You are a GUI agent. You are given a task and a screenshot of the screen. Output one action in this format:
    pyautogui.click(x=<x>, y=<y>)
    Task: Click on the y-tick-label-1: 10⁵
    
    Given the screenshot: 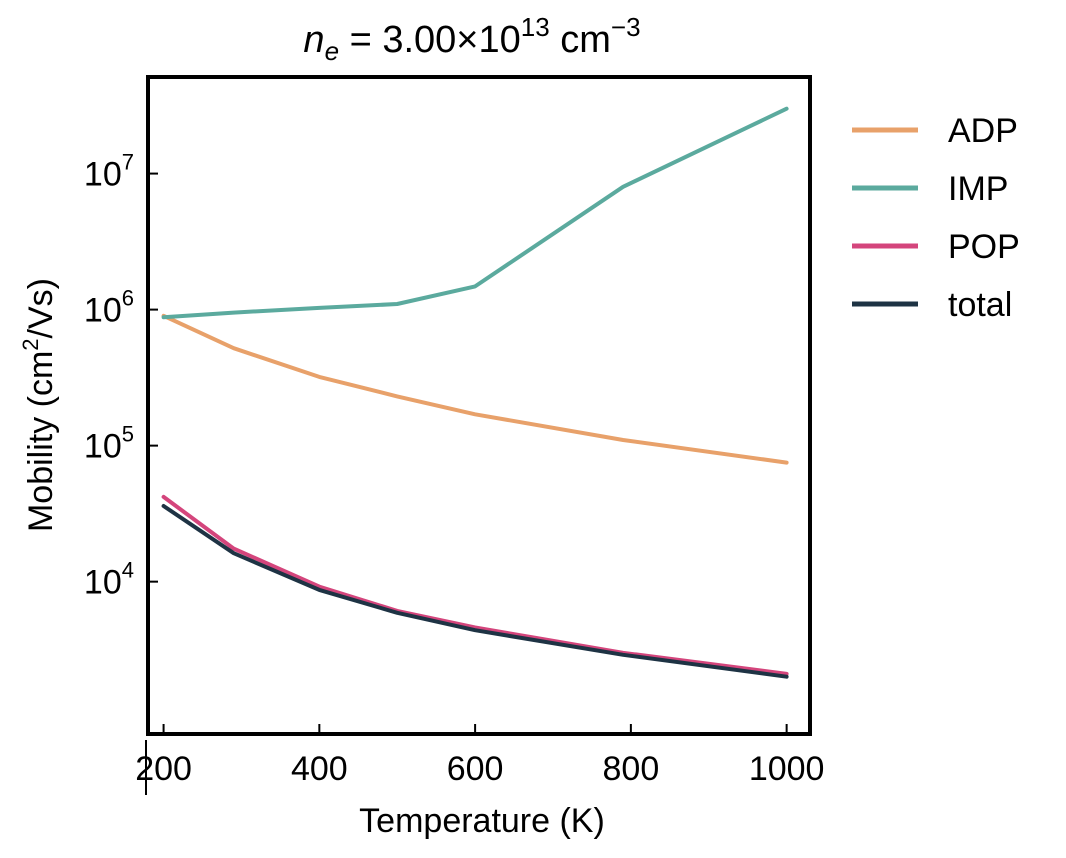 What is the action you would take?
    pyautogui.click(x=109, y=444)
    